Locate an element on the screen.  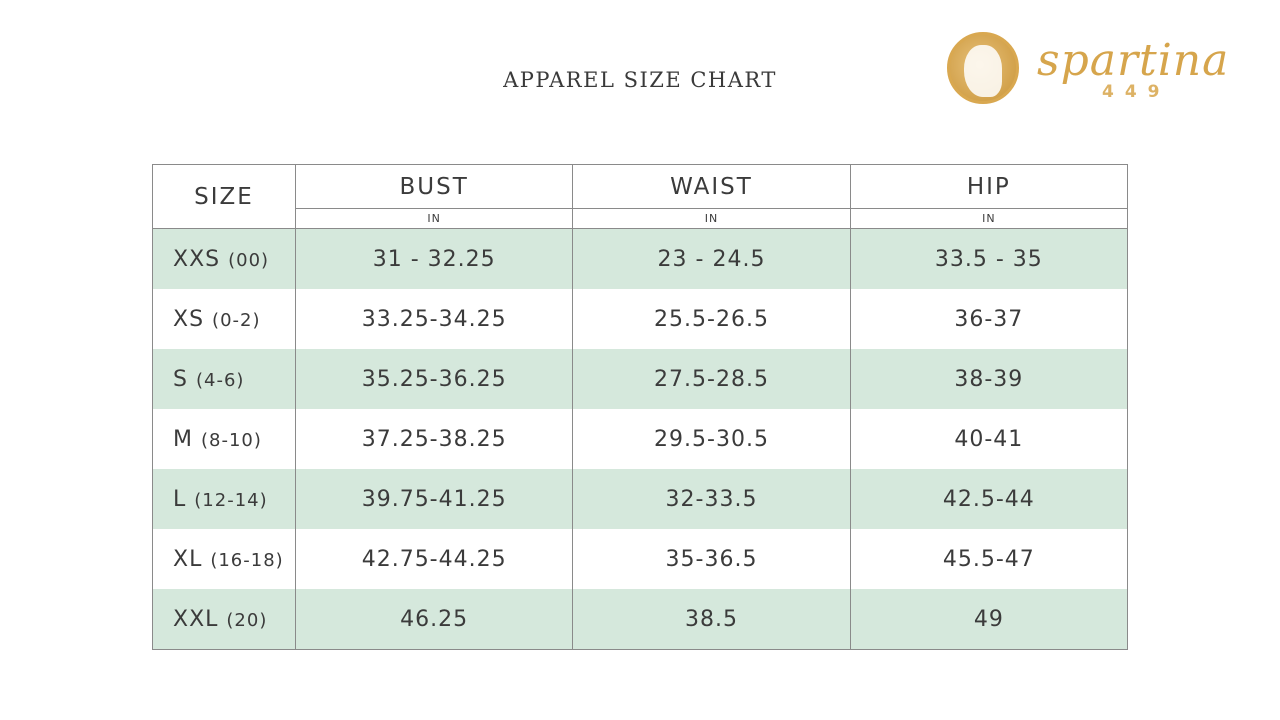
table-row: XXL (20) 46.25 38.5 49 is located at coordinates (640, 619).